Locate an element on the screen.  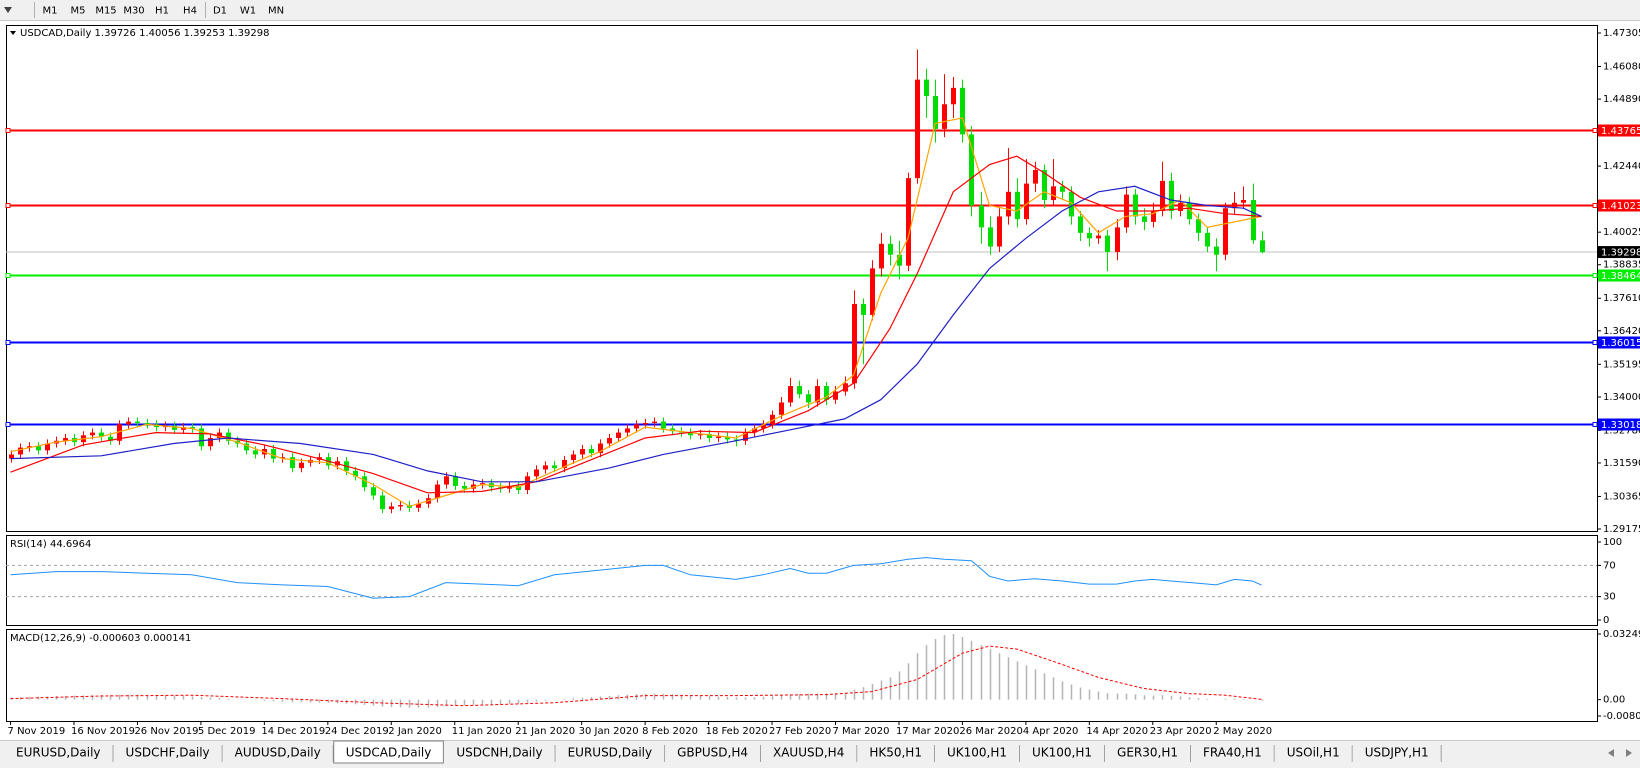
timeframe-button: M15 is located at coordinates (105, 11).